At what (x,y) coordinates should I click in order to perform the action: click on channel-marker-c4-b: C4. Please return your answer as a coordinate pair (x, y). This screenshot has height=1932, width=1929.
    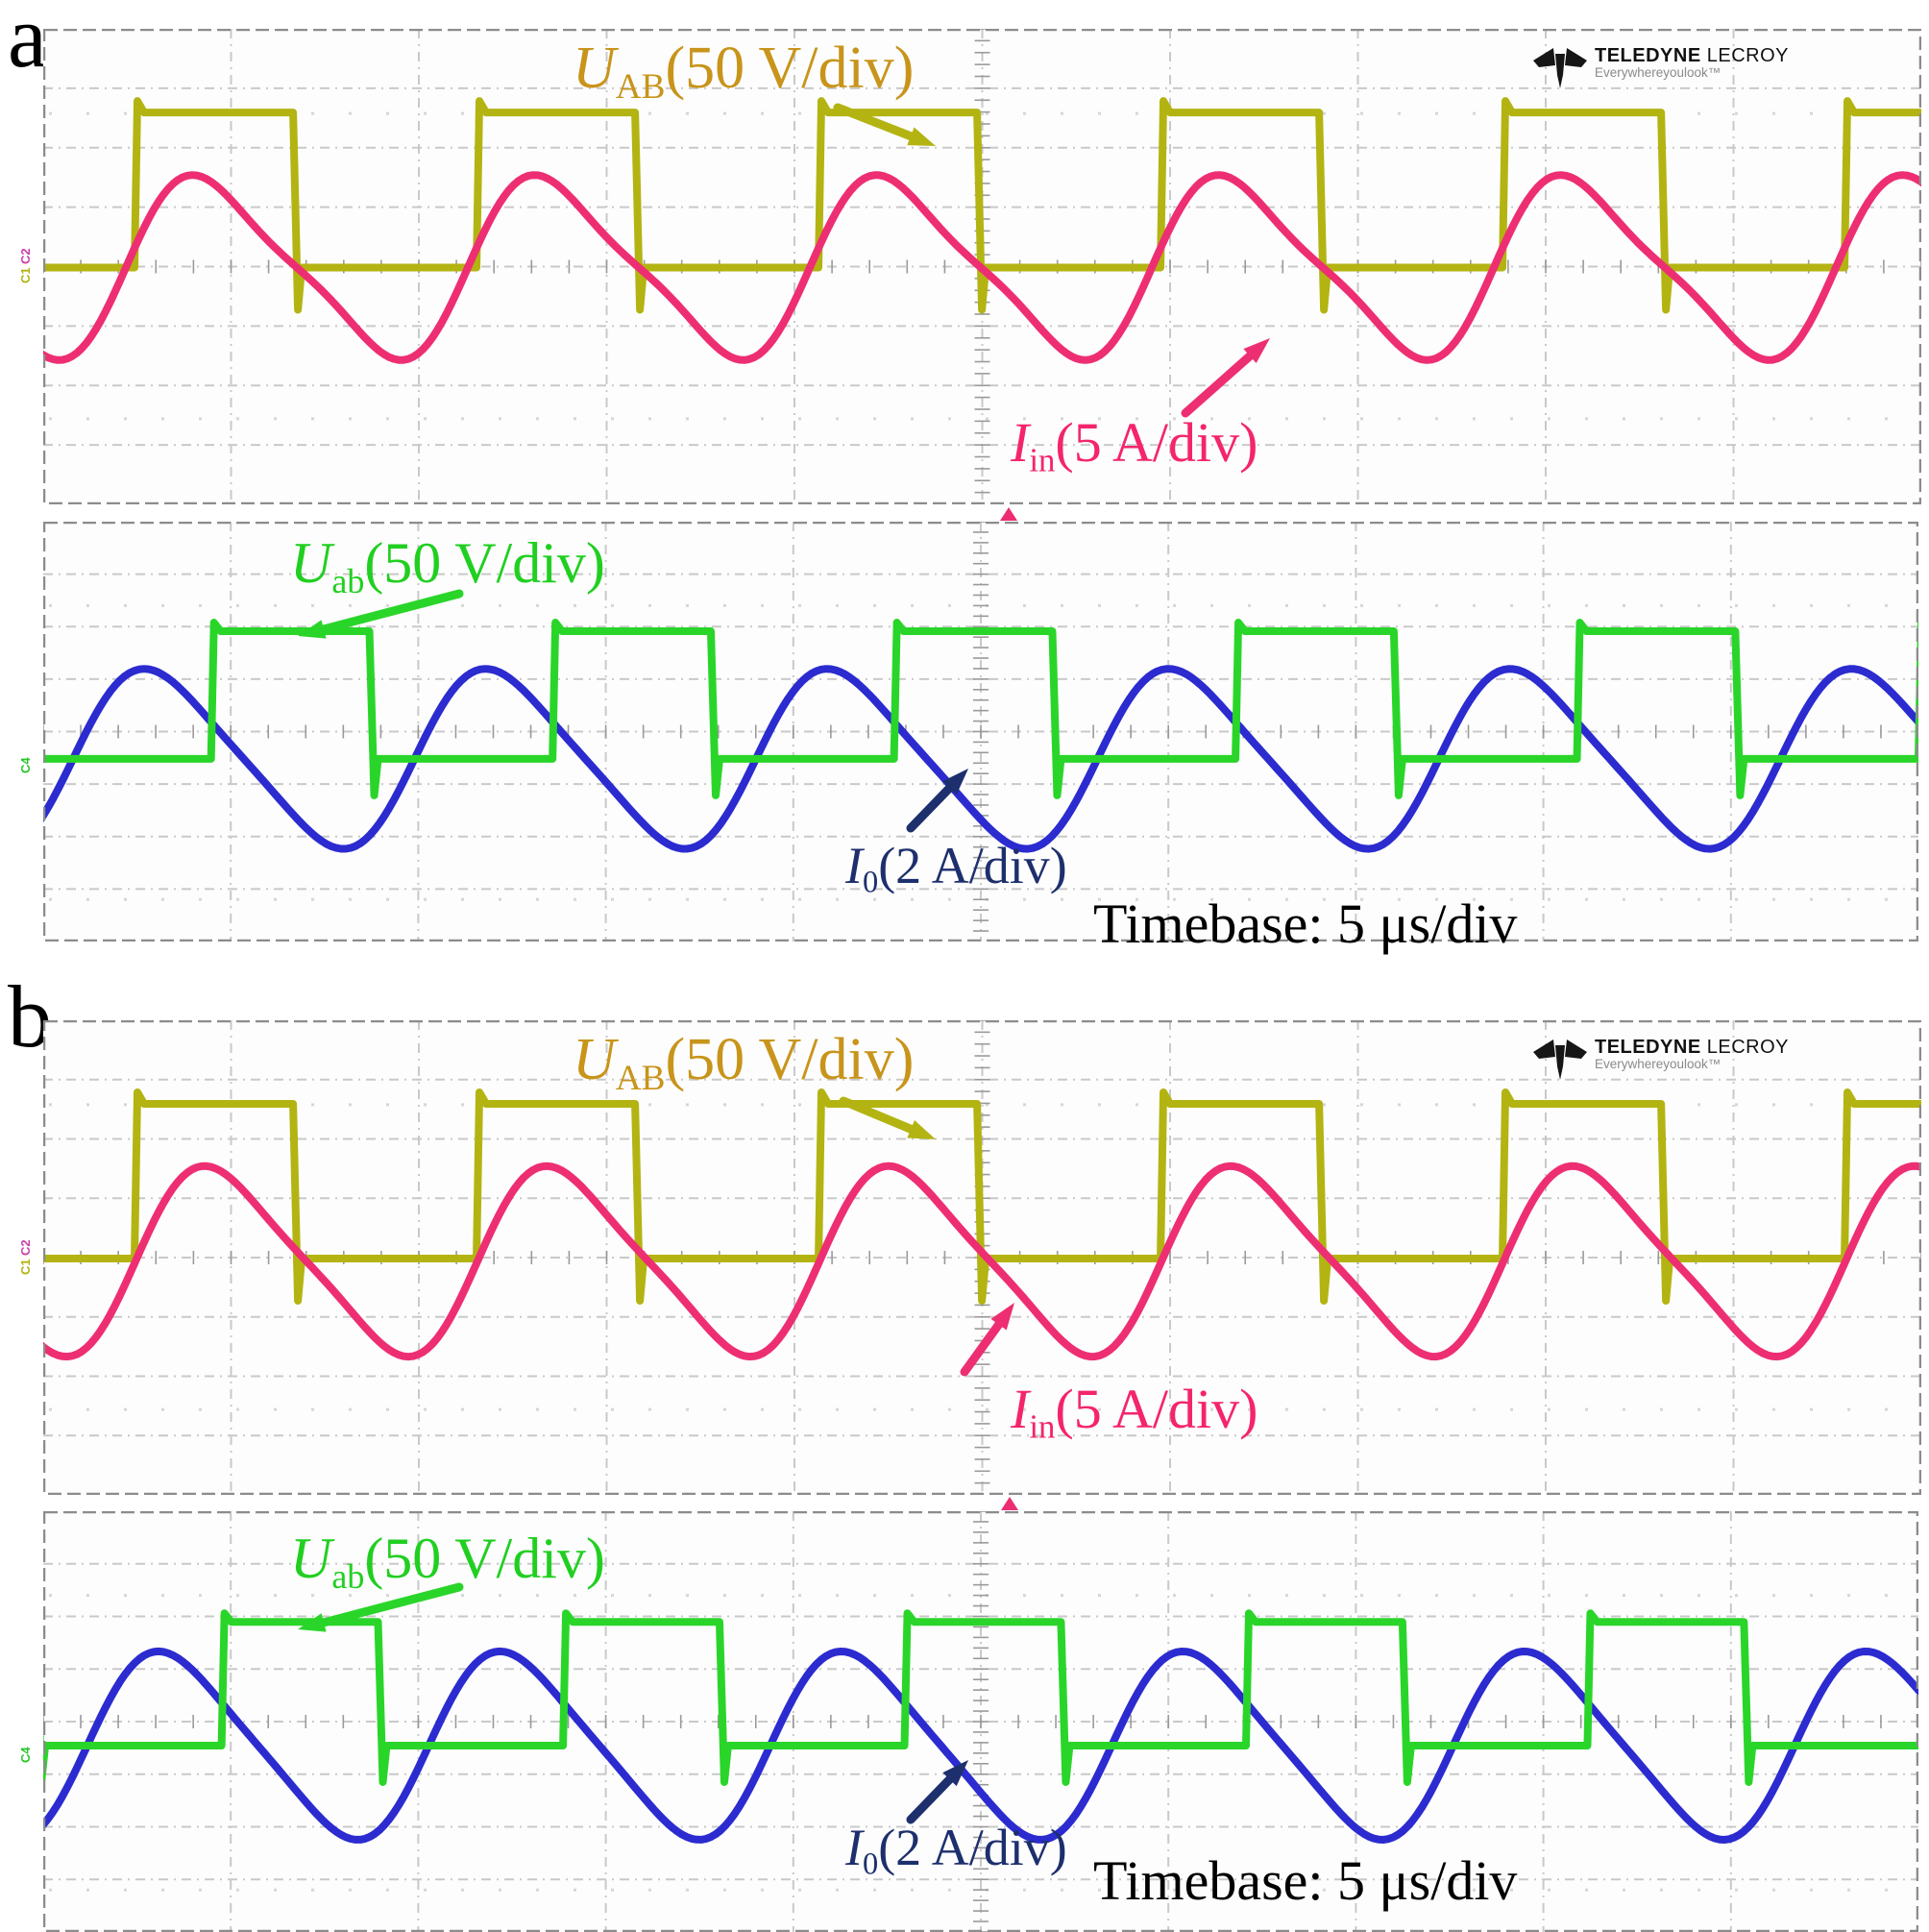
    Looking at the image, I should click on (25, 1755).